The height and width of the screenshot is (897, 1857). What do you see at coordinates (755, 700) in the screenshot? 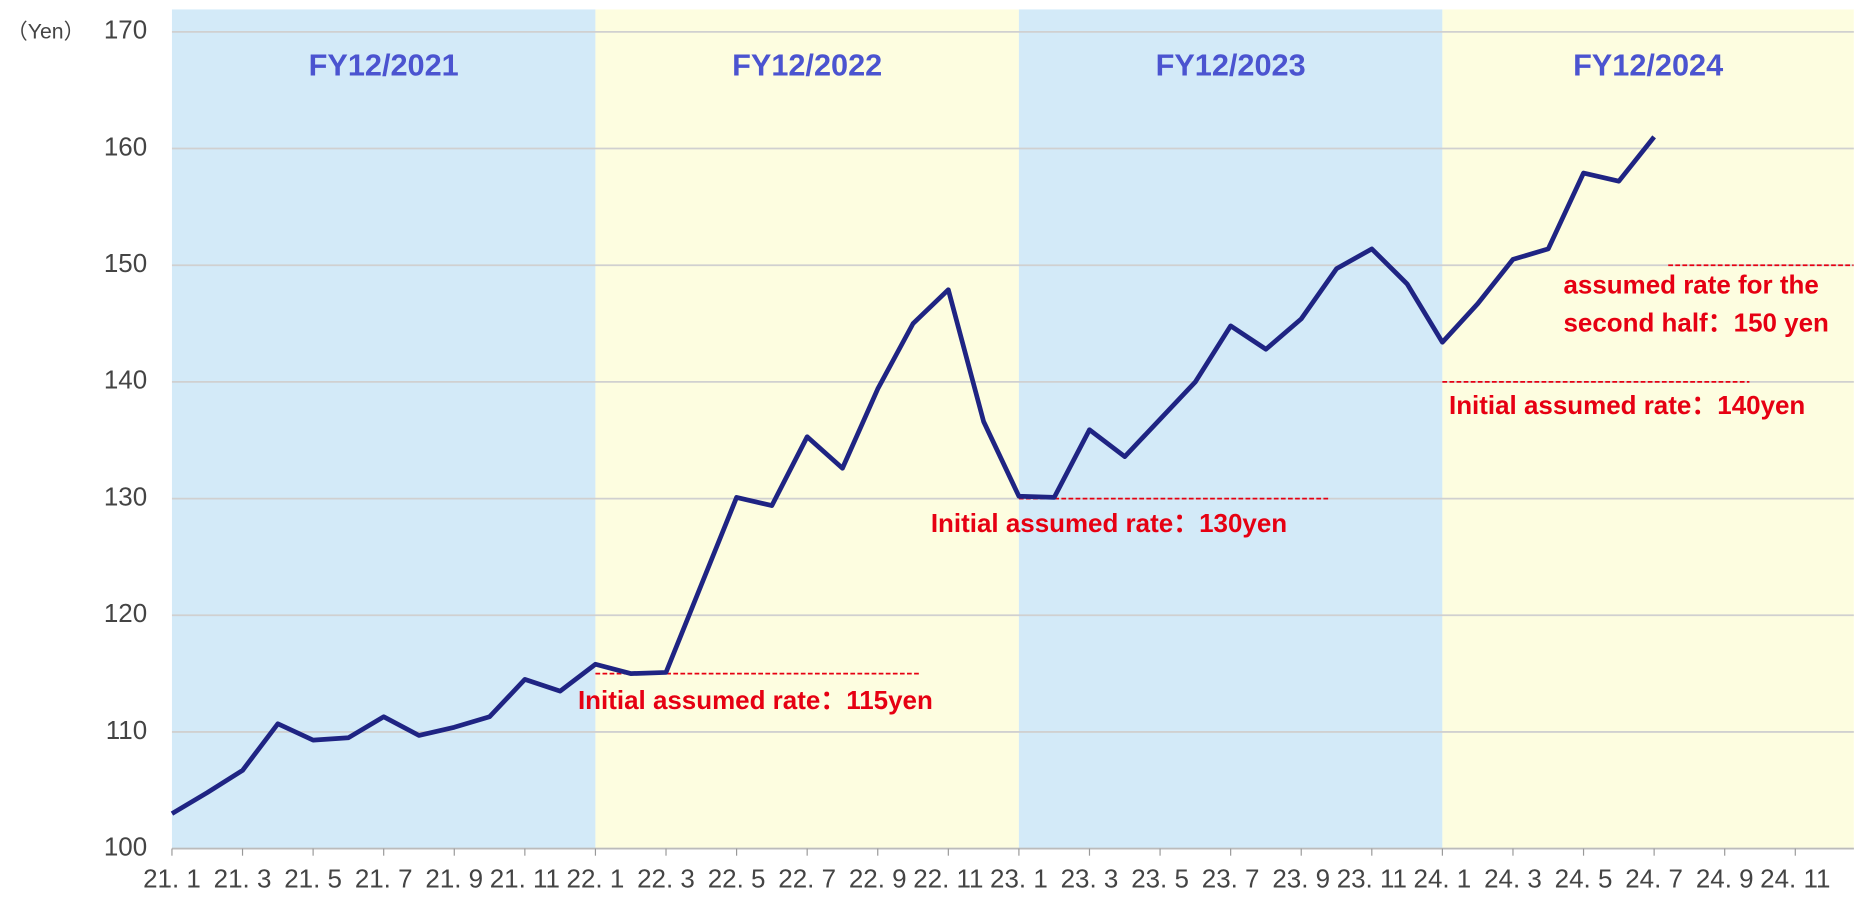
I see `annotation: Initial assumed rate：115yen` at bounding box center [755, 700].